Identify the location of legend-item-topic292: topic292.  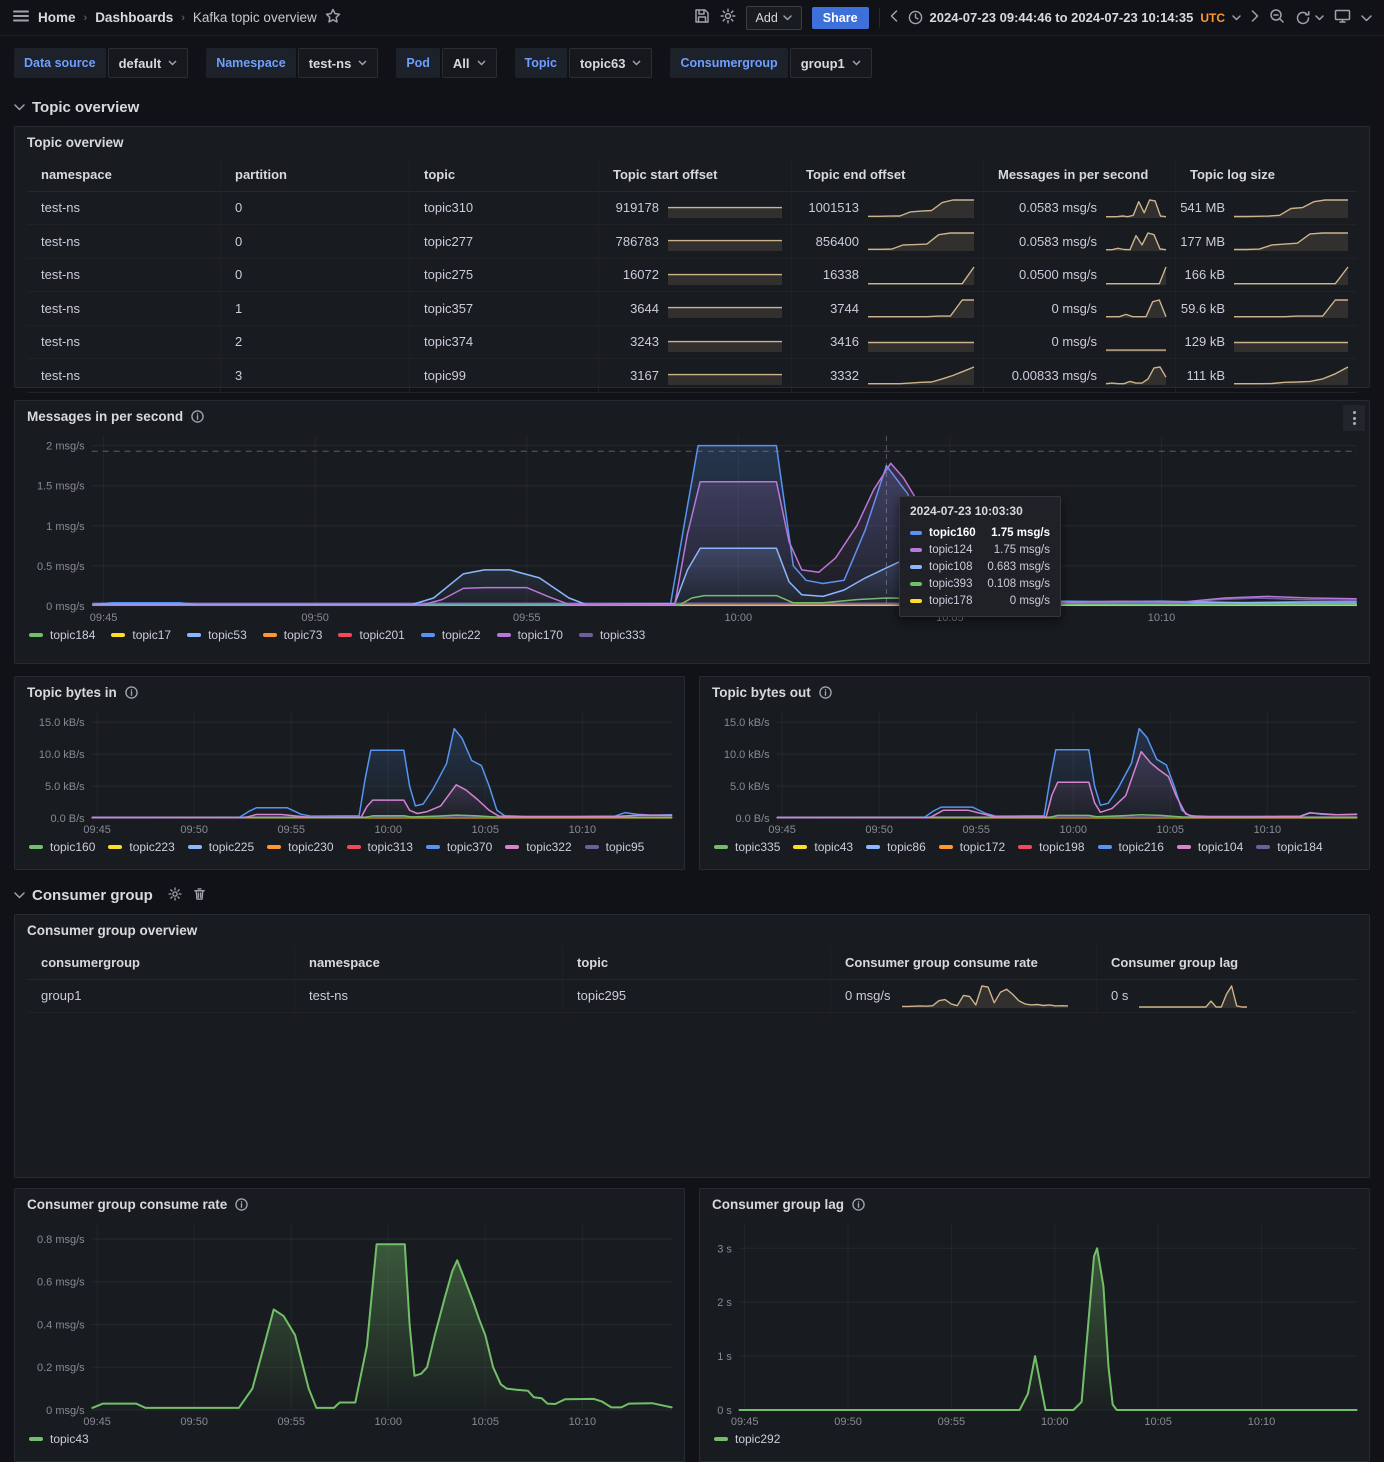
(747, 1439).